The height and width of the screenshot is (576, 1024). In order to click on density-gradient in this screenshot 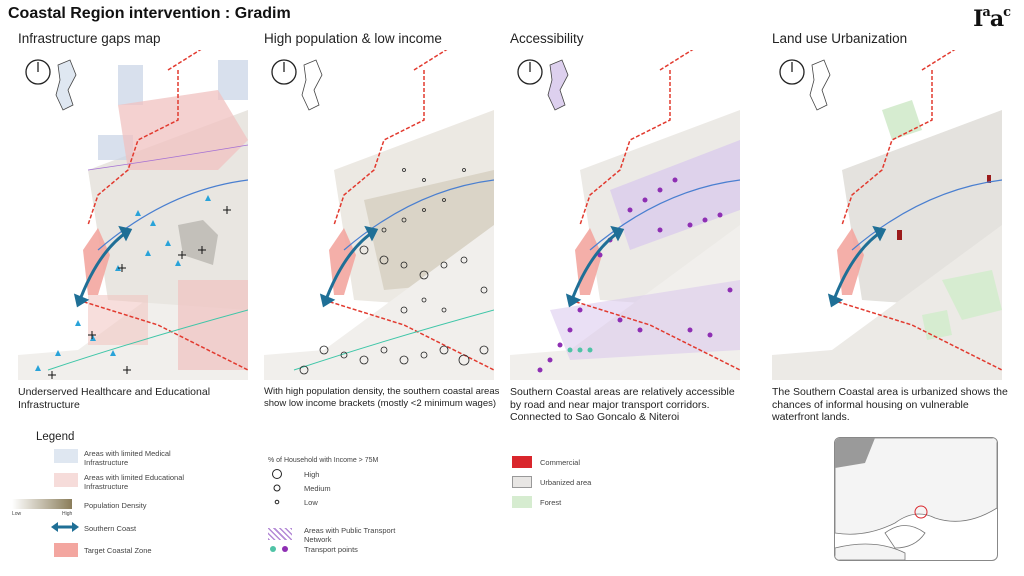, I will do `click(42, 504)`.